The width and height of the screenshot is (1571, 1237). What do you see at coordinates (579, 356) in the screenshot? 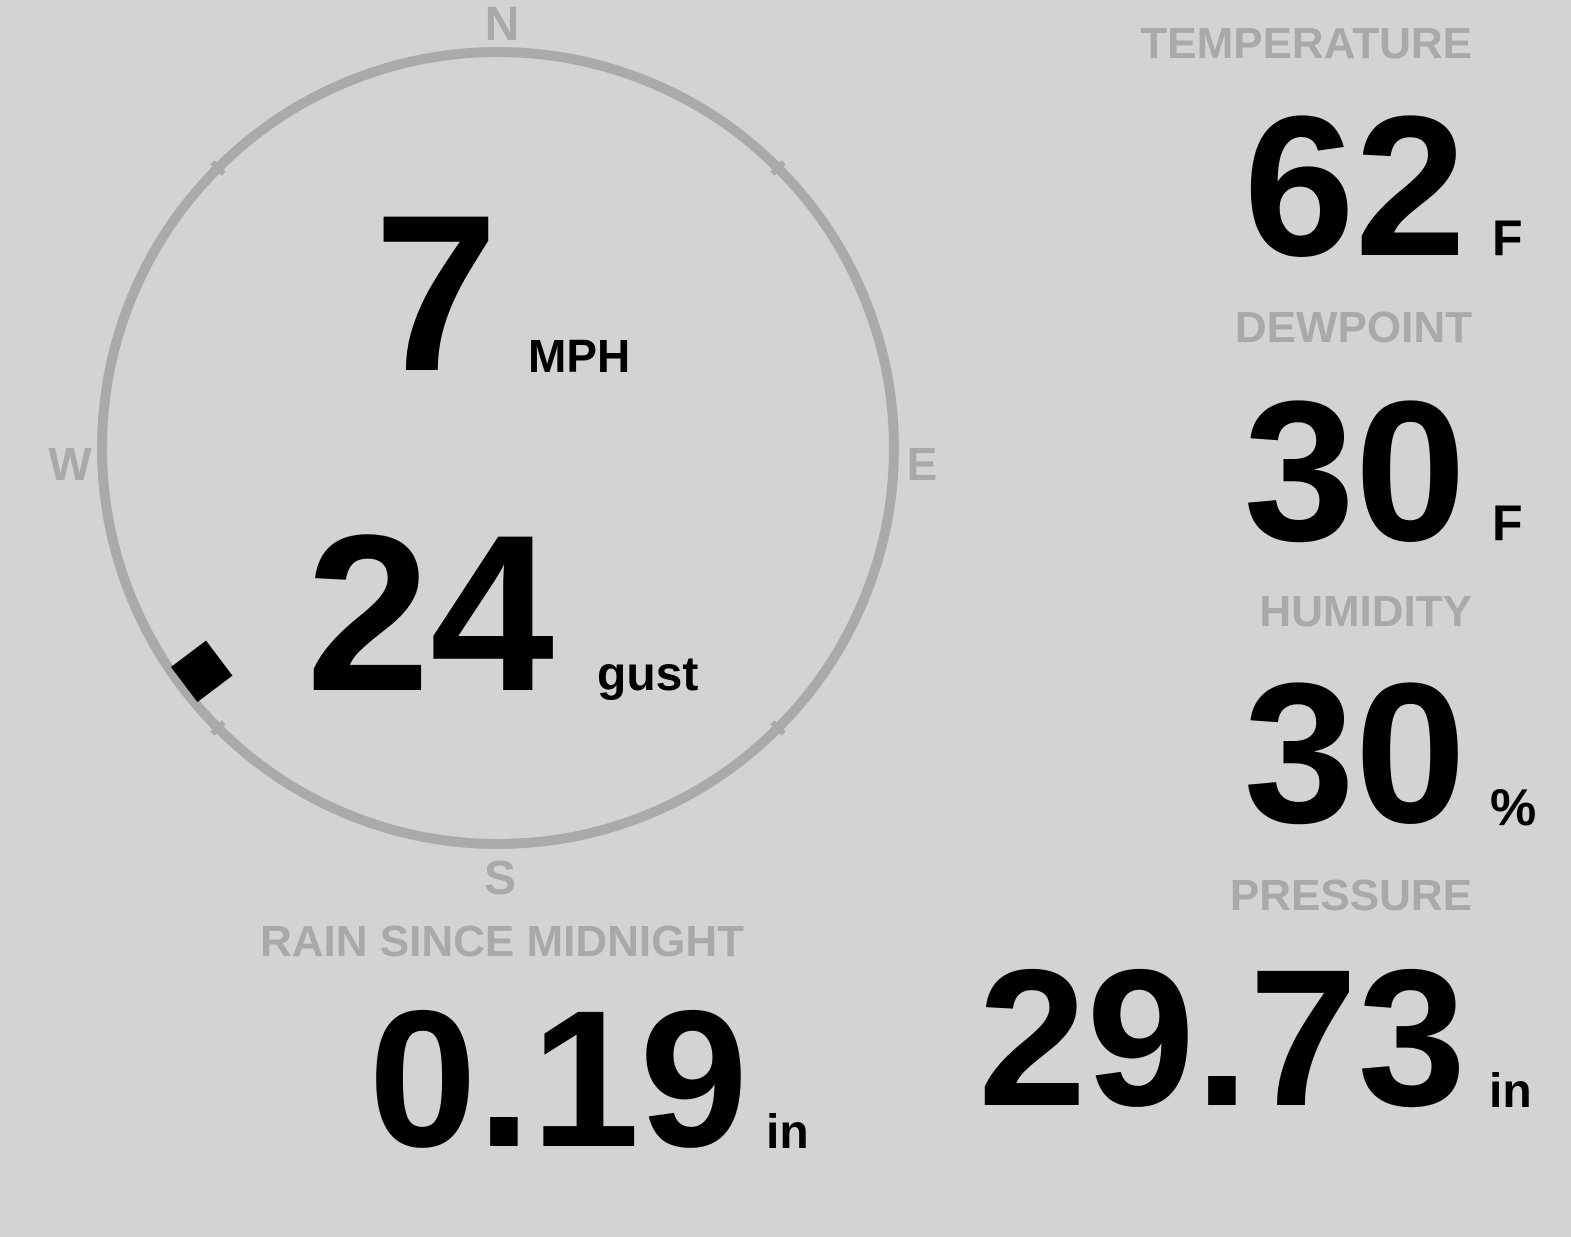
I see `wind-speed-unit: MPH` at bounding box center [579, 356].